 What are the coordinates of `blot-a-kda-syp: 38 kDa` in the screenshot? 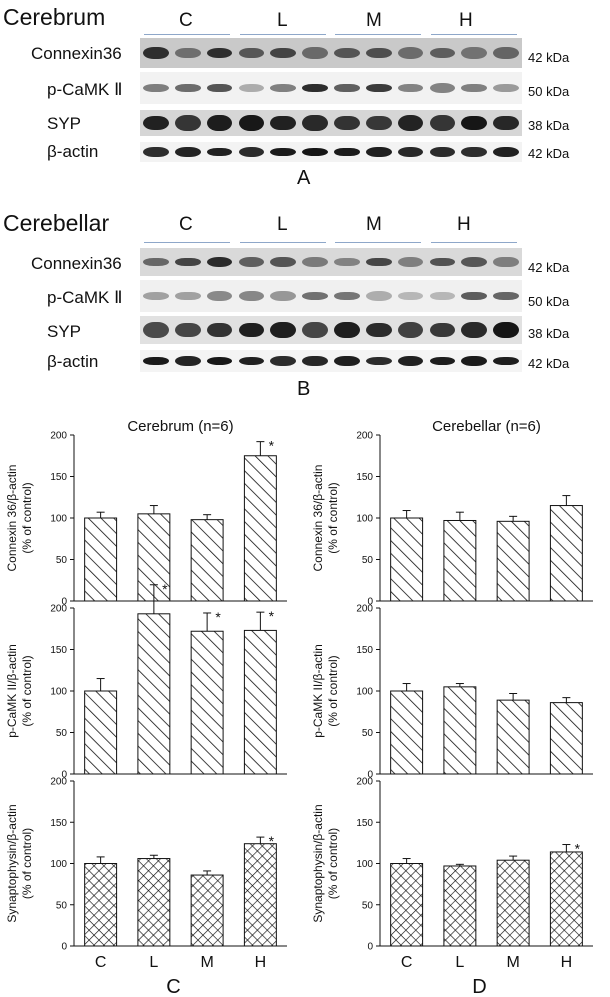 It's located at (549, 125).